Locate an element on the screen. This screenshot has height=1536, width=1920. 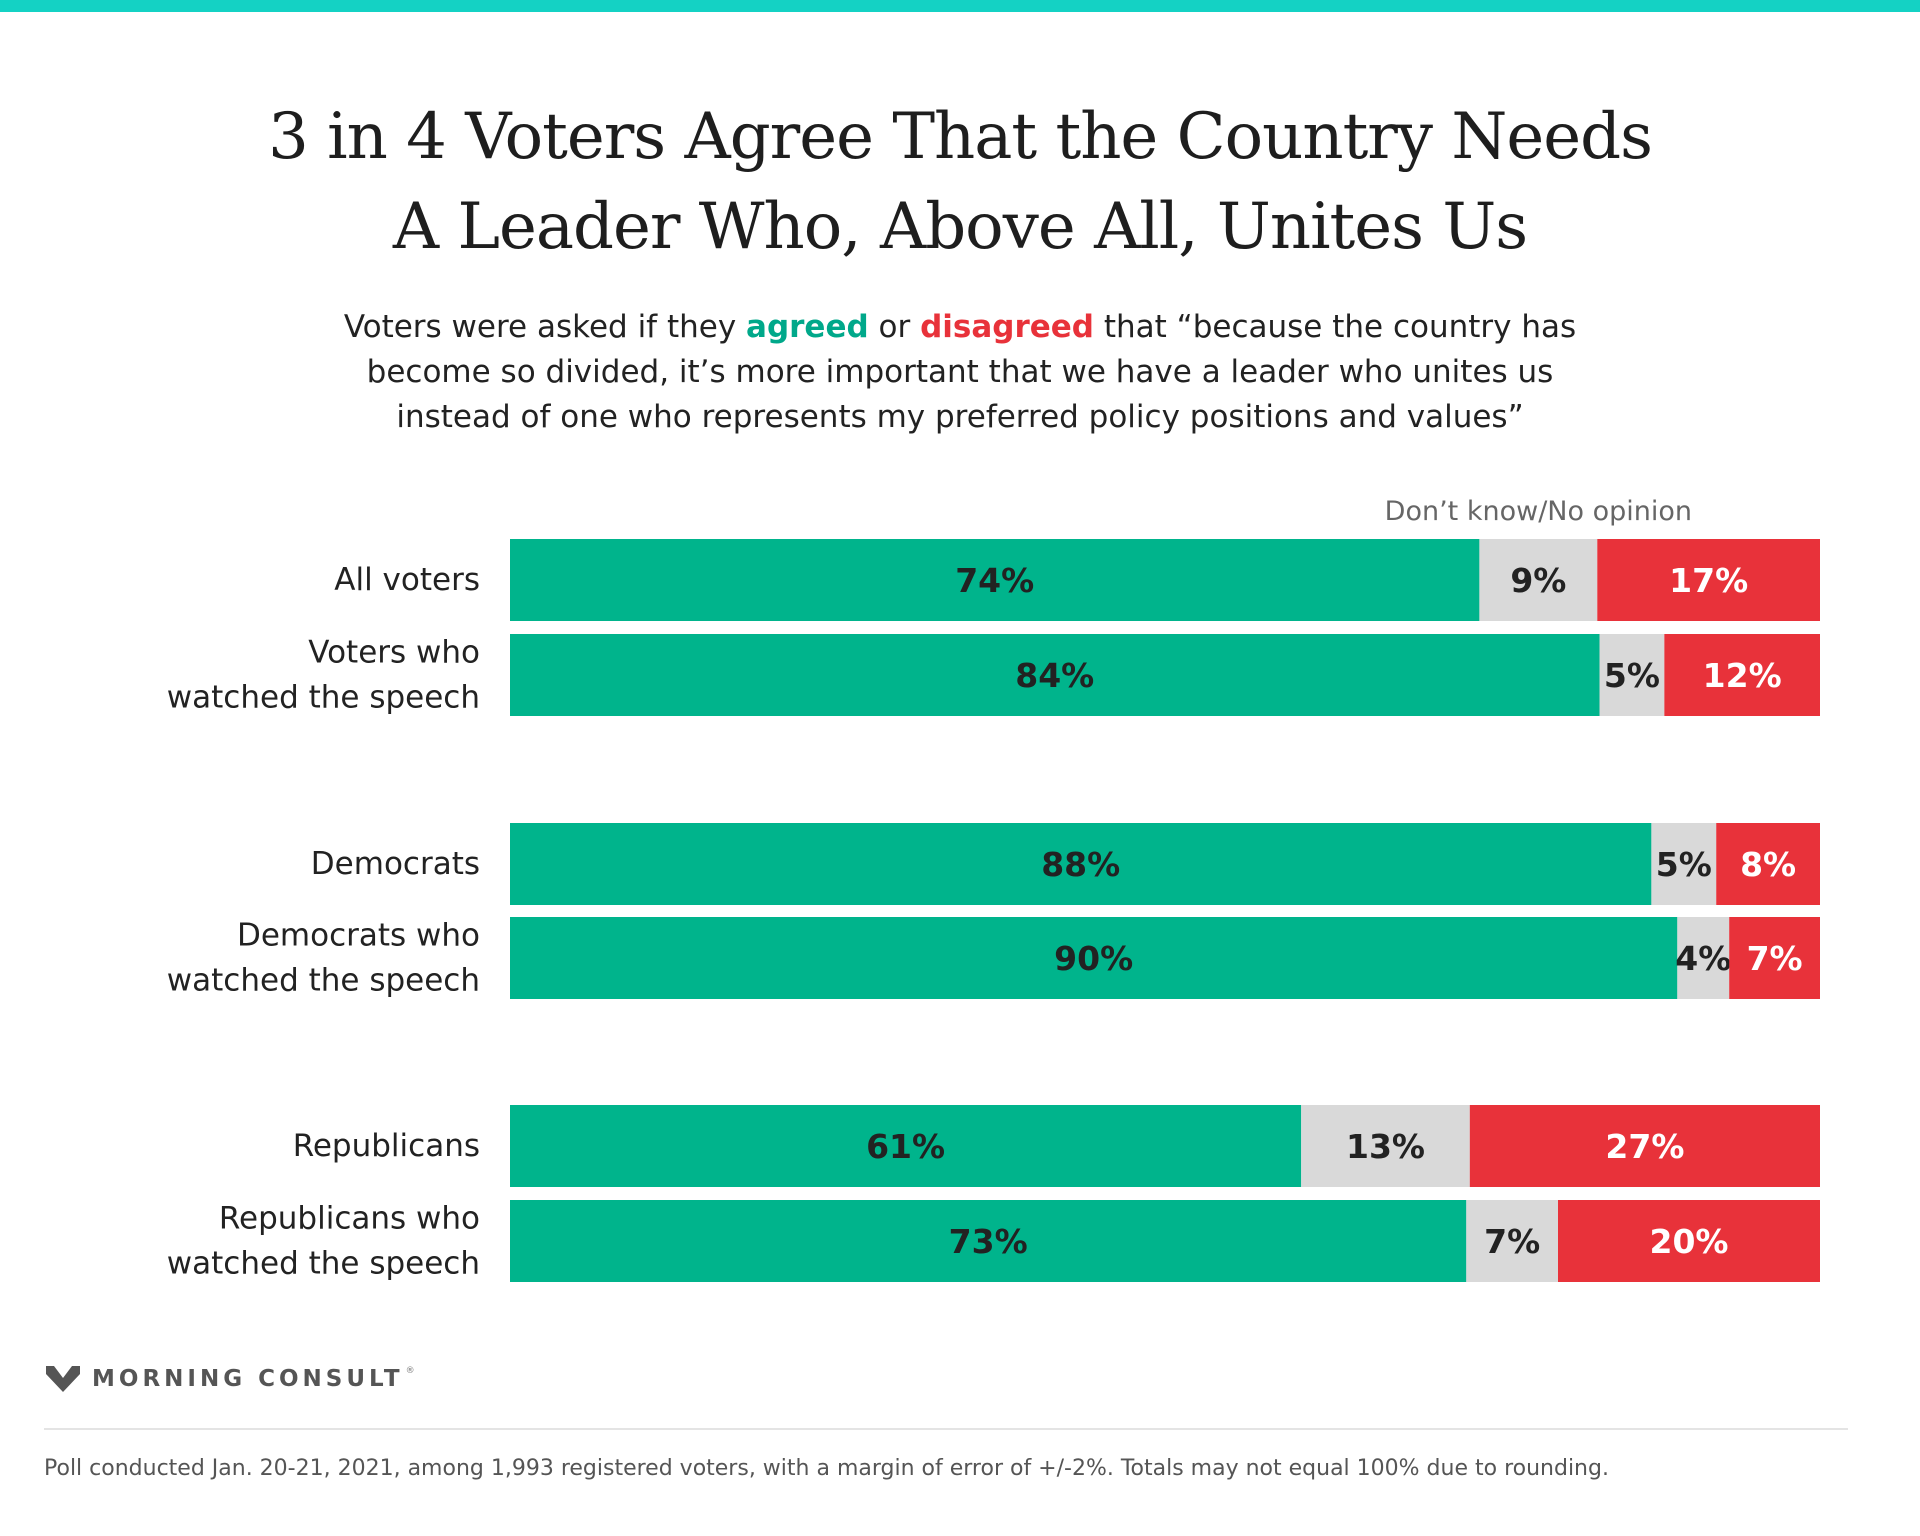
data-label-dont-know: 4% is located at coordinates (1703, 958).